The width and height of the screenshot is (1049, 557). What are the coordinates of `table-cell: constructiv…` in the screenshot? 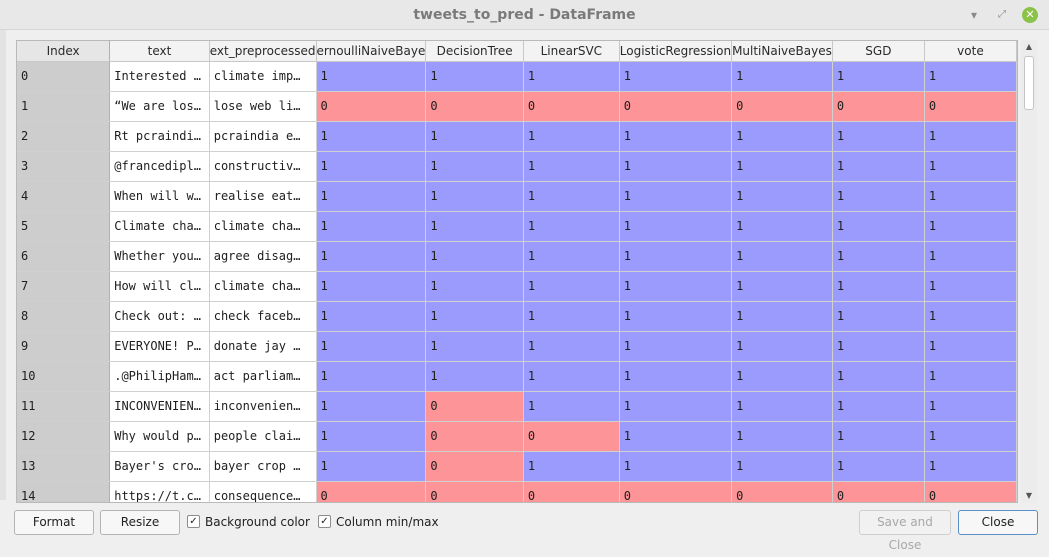 It's located at (263, 166).